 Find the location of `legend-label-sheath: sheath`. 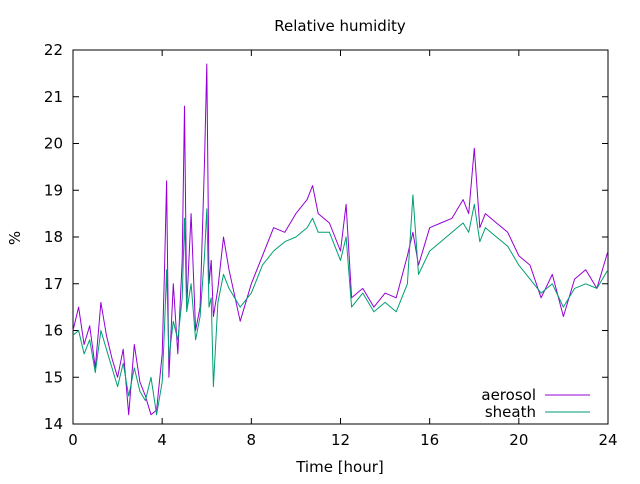

legend-label-sheath: sheath is located at coordinates (510, 412).